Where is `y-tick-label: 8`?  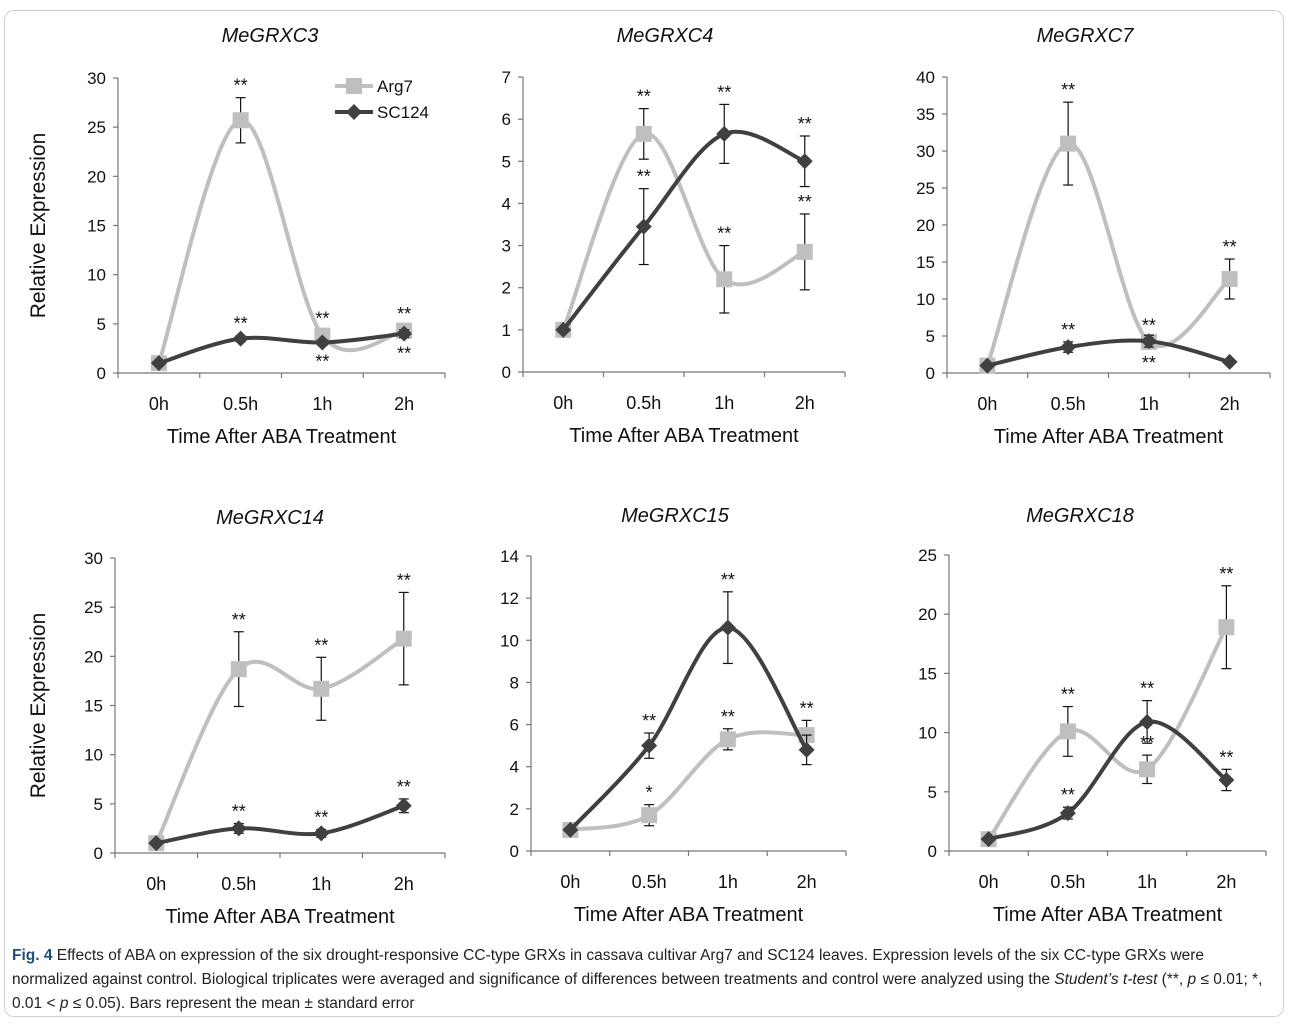
y-tick-label: 8 is located at coordinates (514, 682).